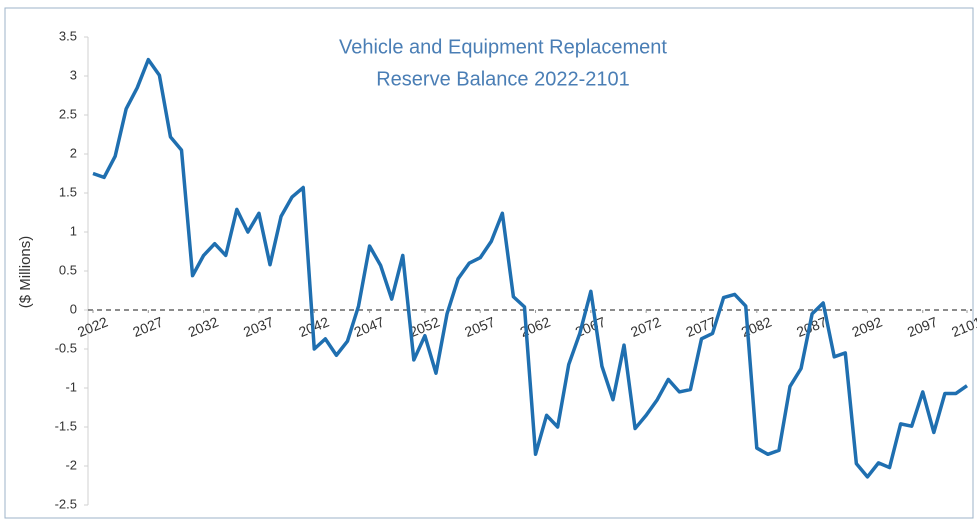 This screenshot has width=977, height=521. What do you see at coordinates (68, 113) in the screenshot?
I see `y-tick-label: 2.5` at bounding box center [68, 113].